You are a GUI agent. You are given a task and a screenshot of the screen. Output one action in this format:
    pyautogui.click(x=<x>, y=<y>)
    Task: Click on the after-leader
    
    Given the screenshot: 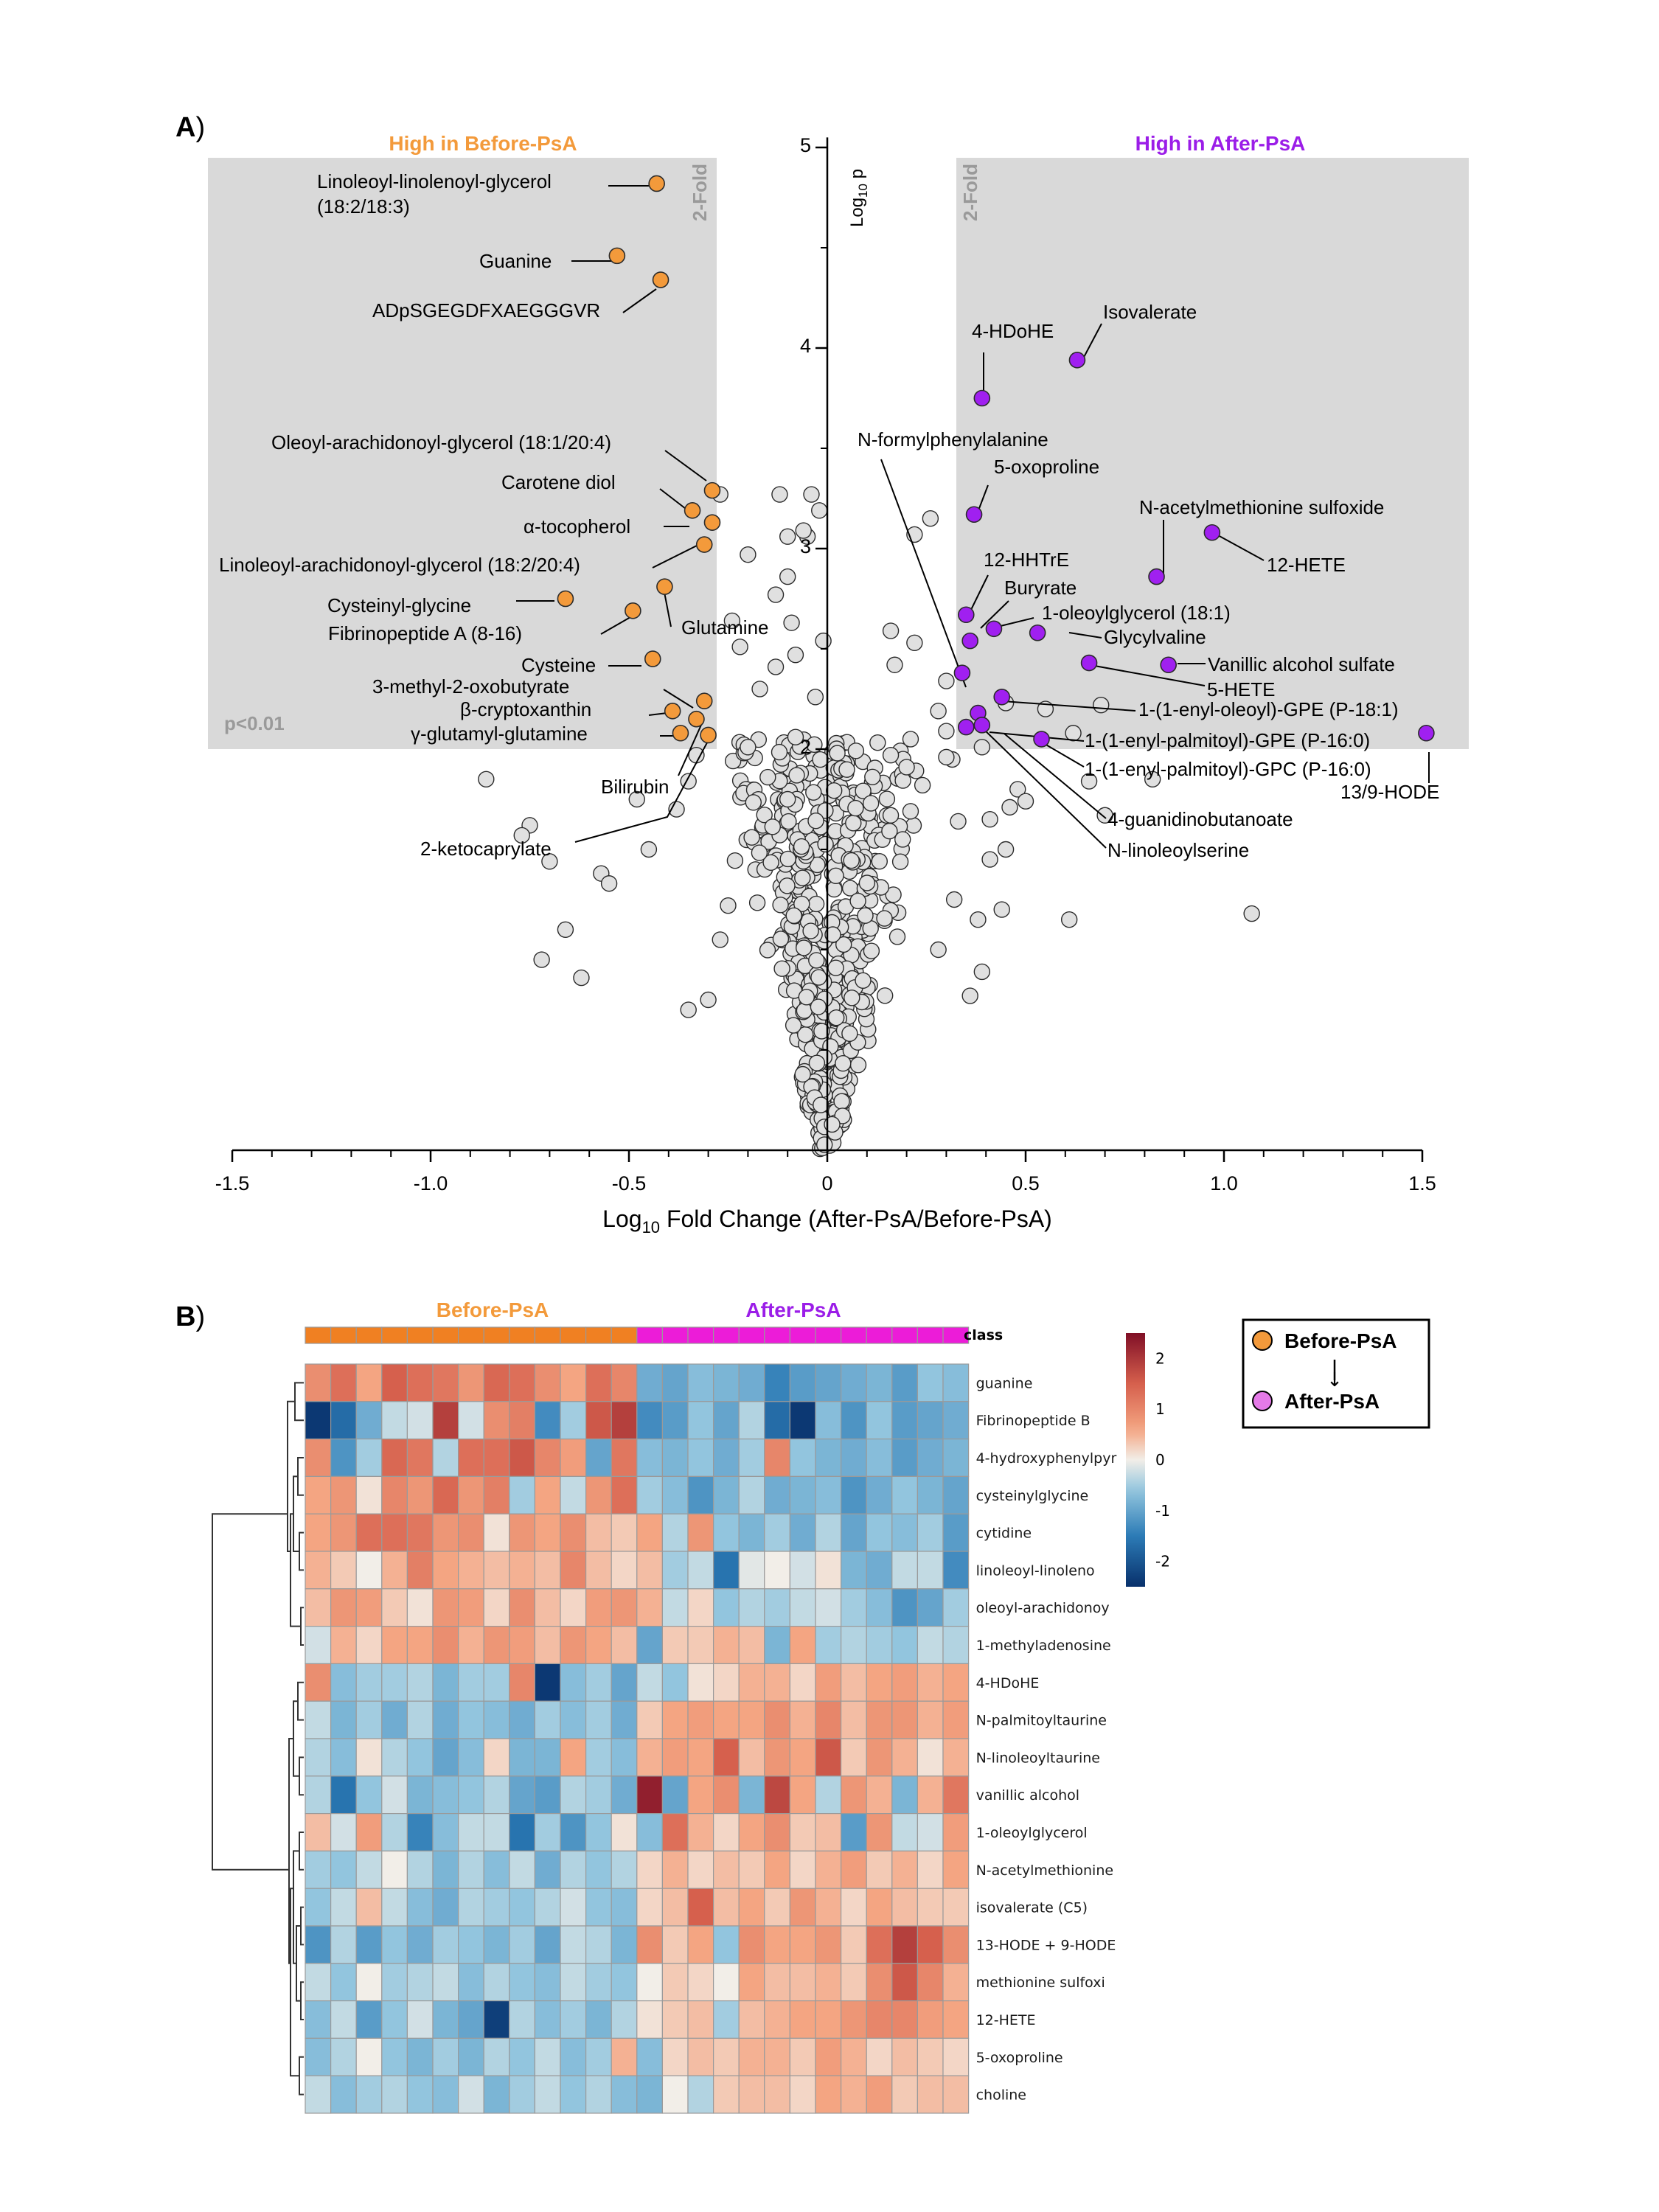 What is the action you would take?
    pyautogui.click(x=1017, y=622)
    